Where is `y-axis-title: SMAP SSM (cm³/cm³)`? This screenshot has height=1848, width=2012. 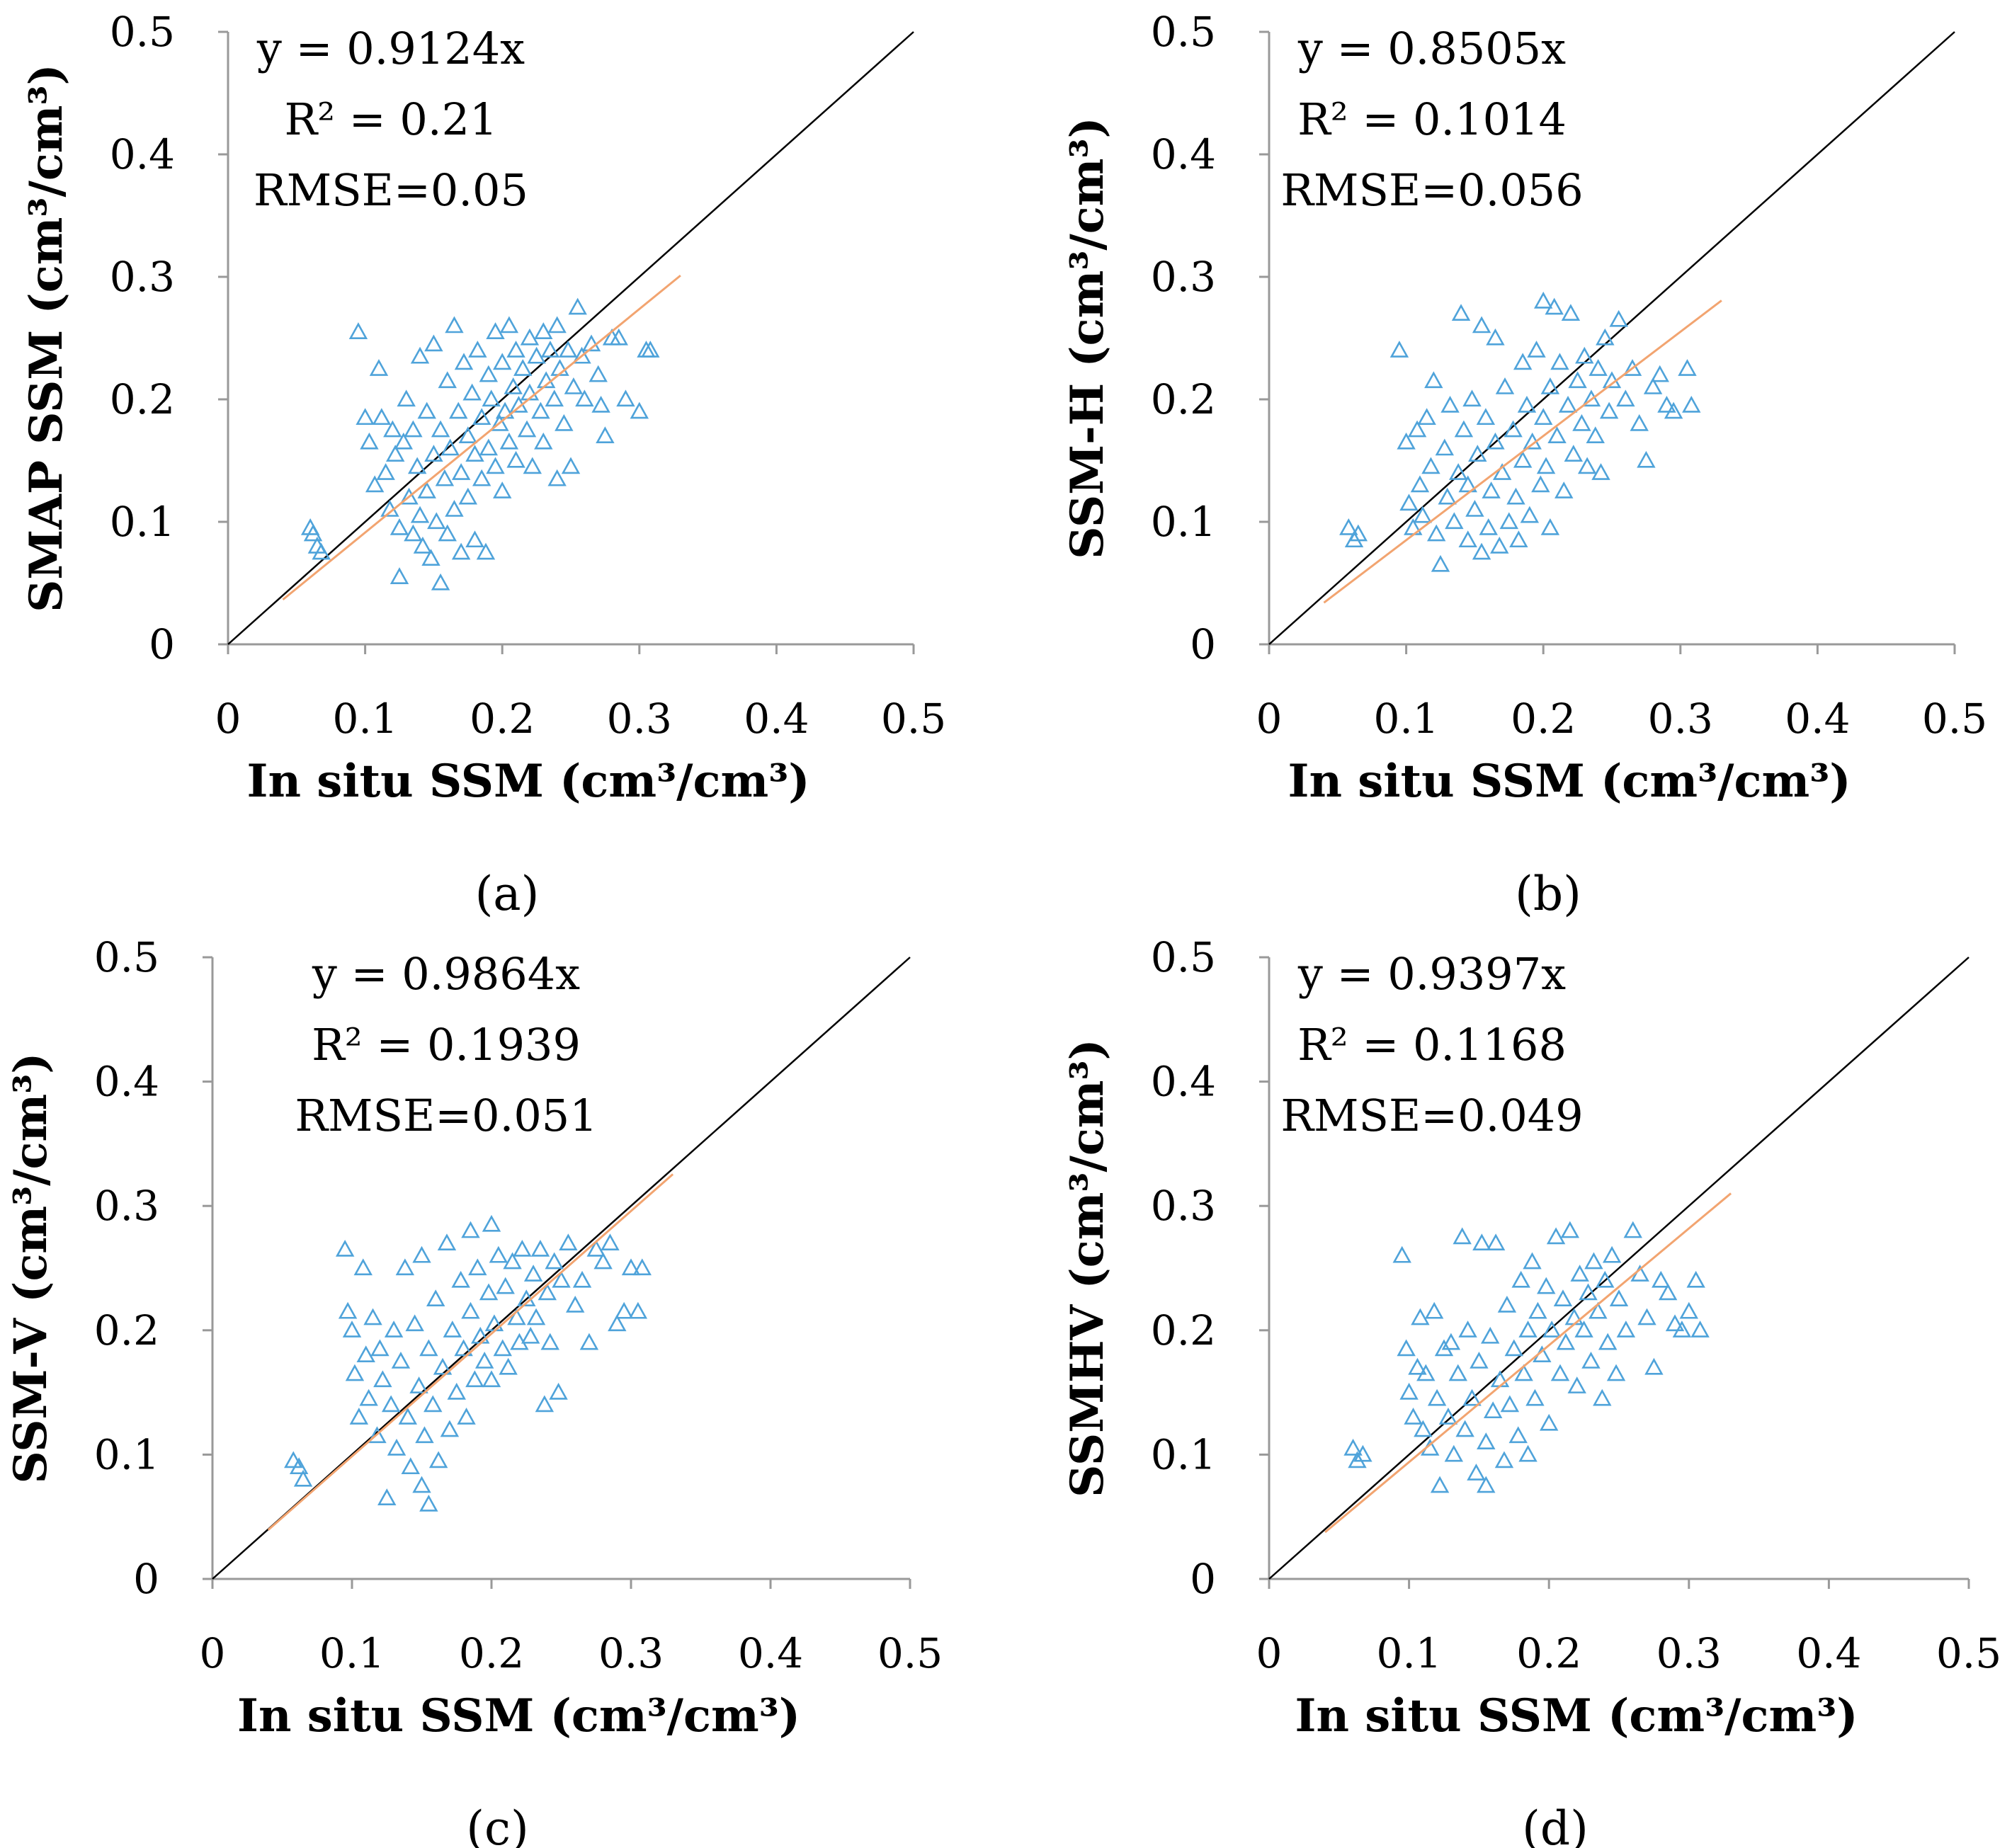
y-axis-title: SMAP SSM (cm³/cm³) is located at coordinates (46, 338).